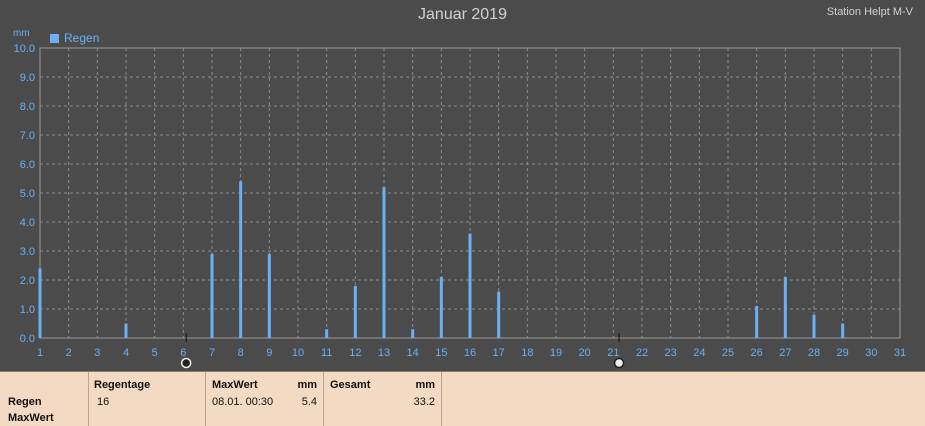  I want to click on summary-maxwert: MaxWert mm 08.01. 00:30 5.4, so click(264, 399).